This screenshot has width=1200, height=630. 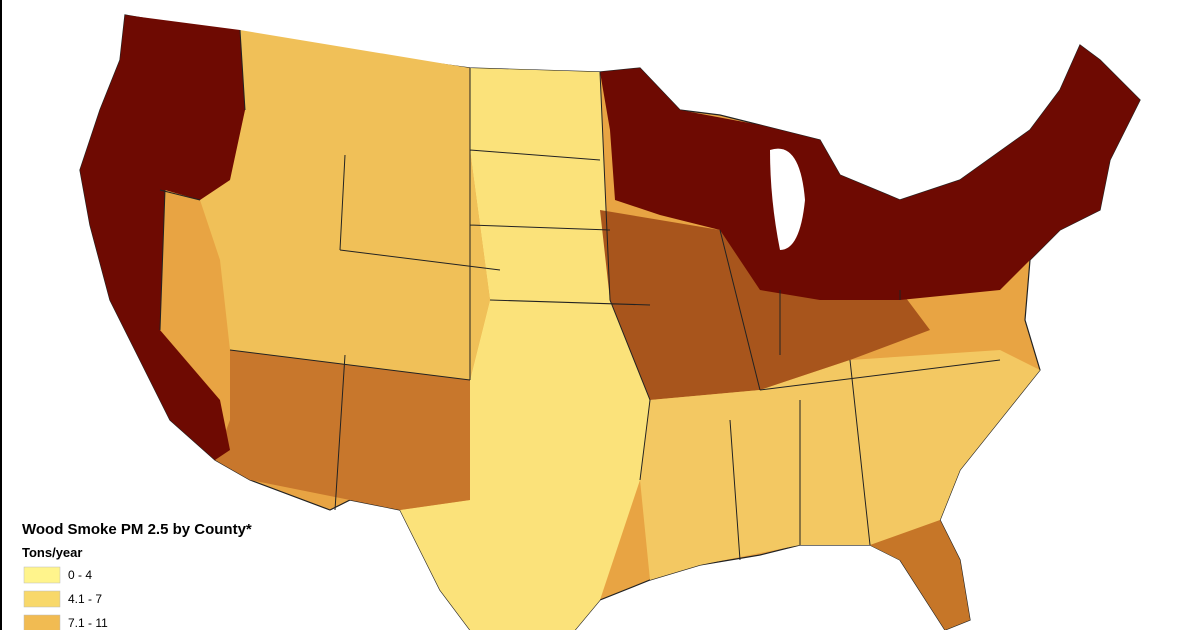 What do you see at coordinates (787, 199) in the screenshot?
I see `lake-michigan` at bounding box center [787, 199].